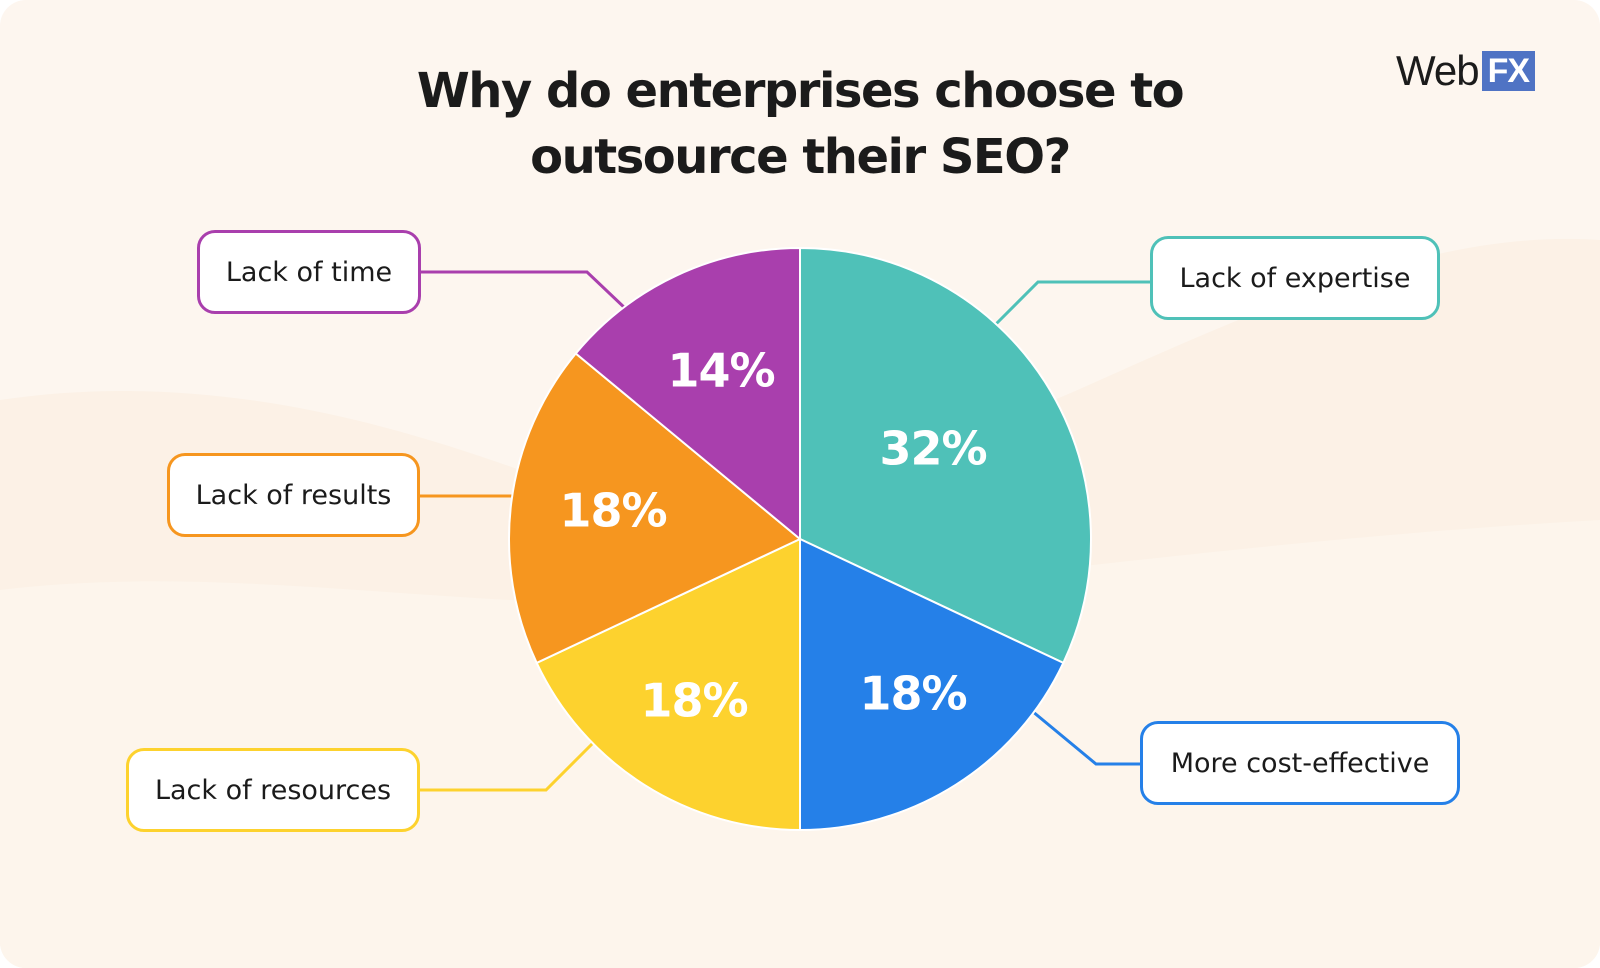 Image resolution: width=1600 pixels, height=968 pixels. What do you see at coordinates (1295, 278) in the screenshot?
I see `callout-label-lack-of-expertise: Lack of expertise` at bounding box center [1295, 278].